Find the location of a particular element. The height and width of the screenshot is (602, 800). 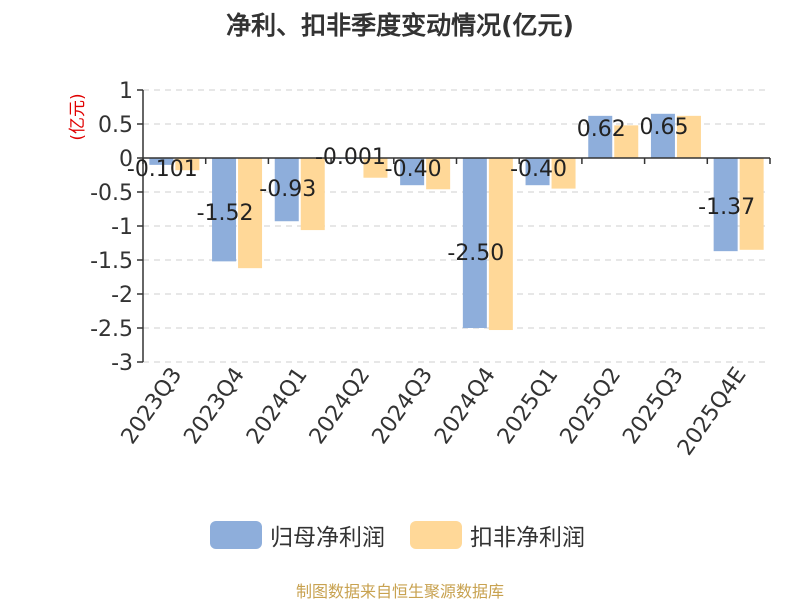

y-tick-label-6: -2 is located at coordinates (122, 295).